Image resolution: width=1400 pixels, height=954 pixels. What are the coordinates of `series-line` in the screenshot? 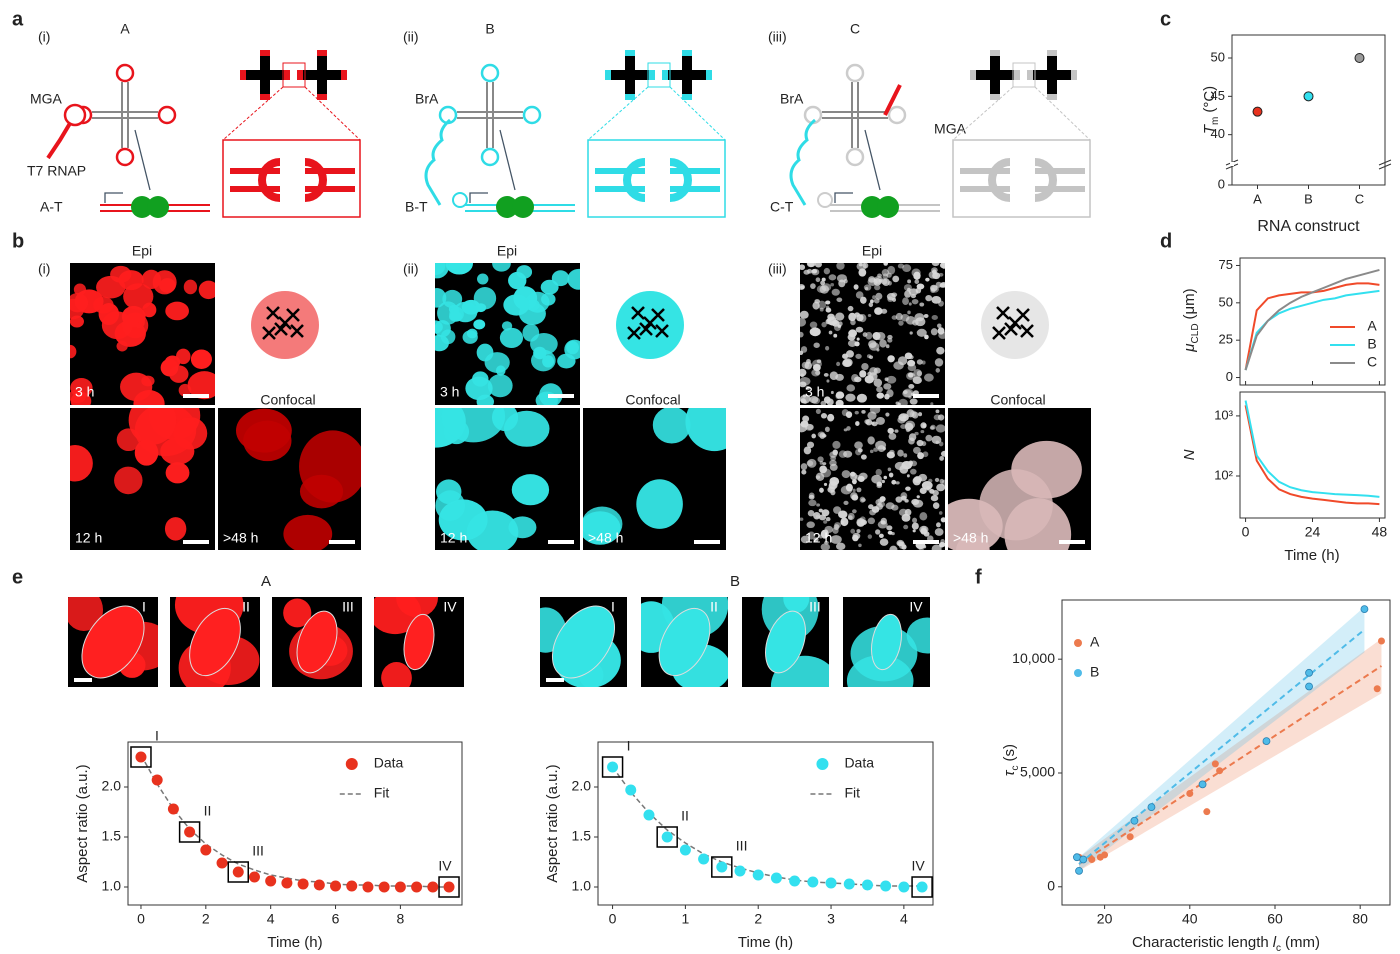 It's located at (1312, 330).